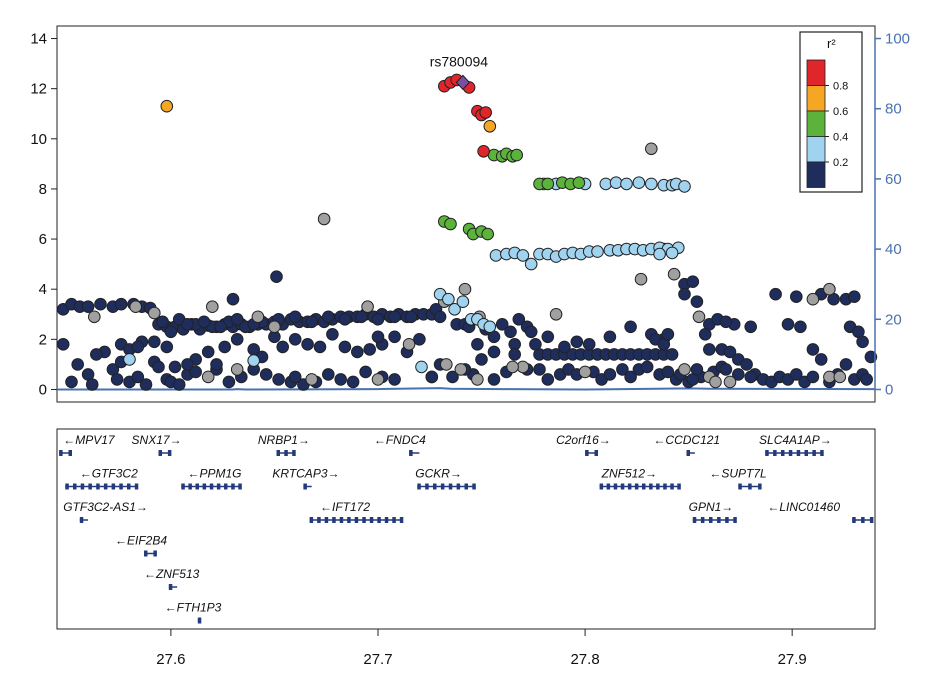 This screenshot has height=685, width=928. I want to click on y-tick-label: 8, so click(43, 189).